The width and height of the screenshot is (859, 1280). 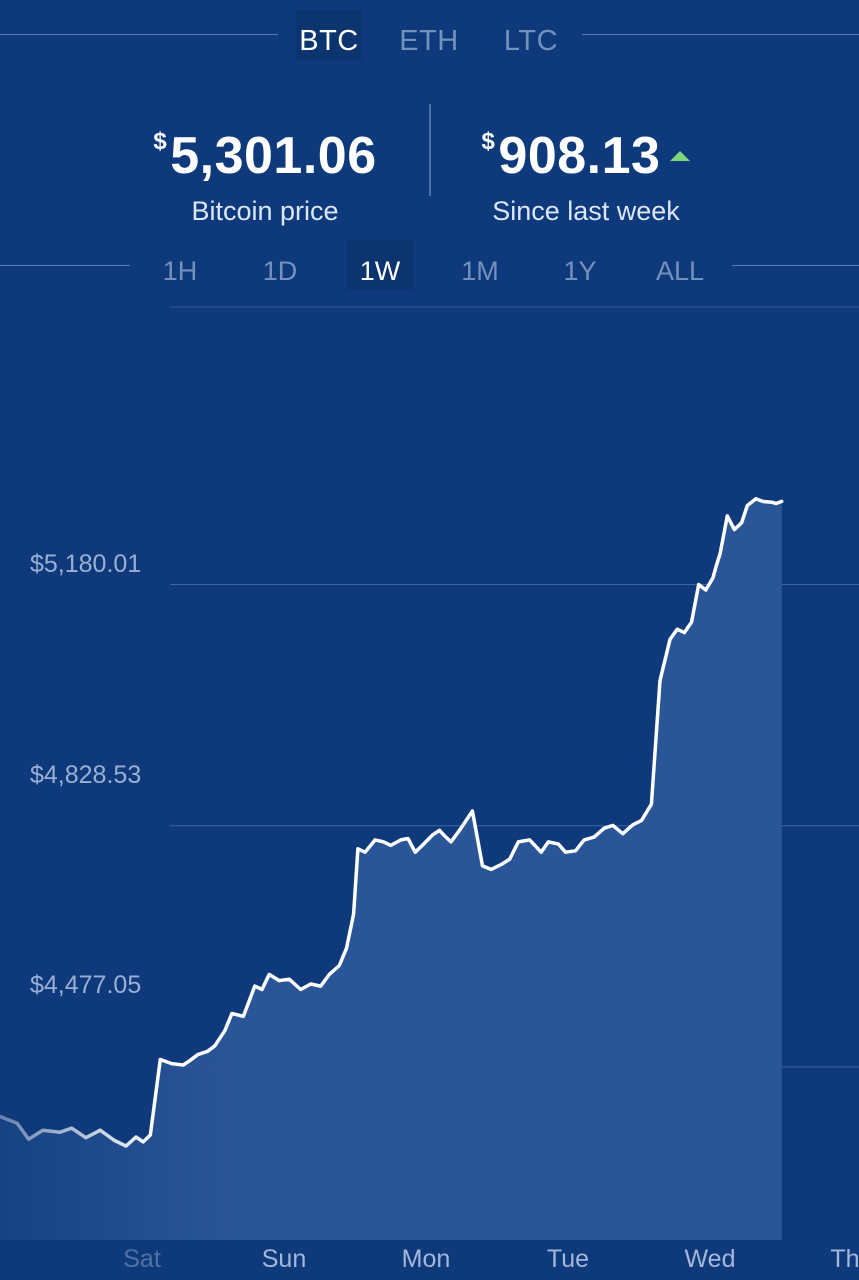 What do you see at coordinates (142, 1259) in the screenshot?
I see `x-axis-label: Sat` at bounding box center [142, 1259].